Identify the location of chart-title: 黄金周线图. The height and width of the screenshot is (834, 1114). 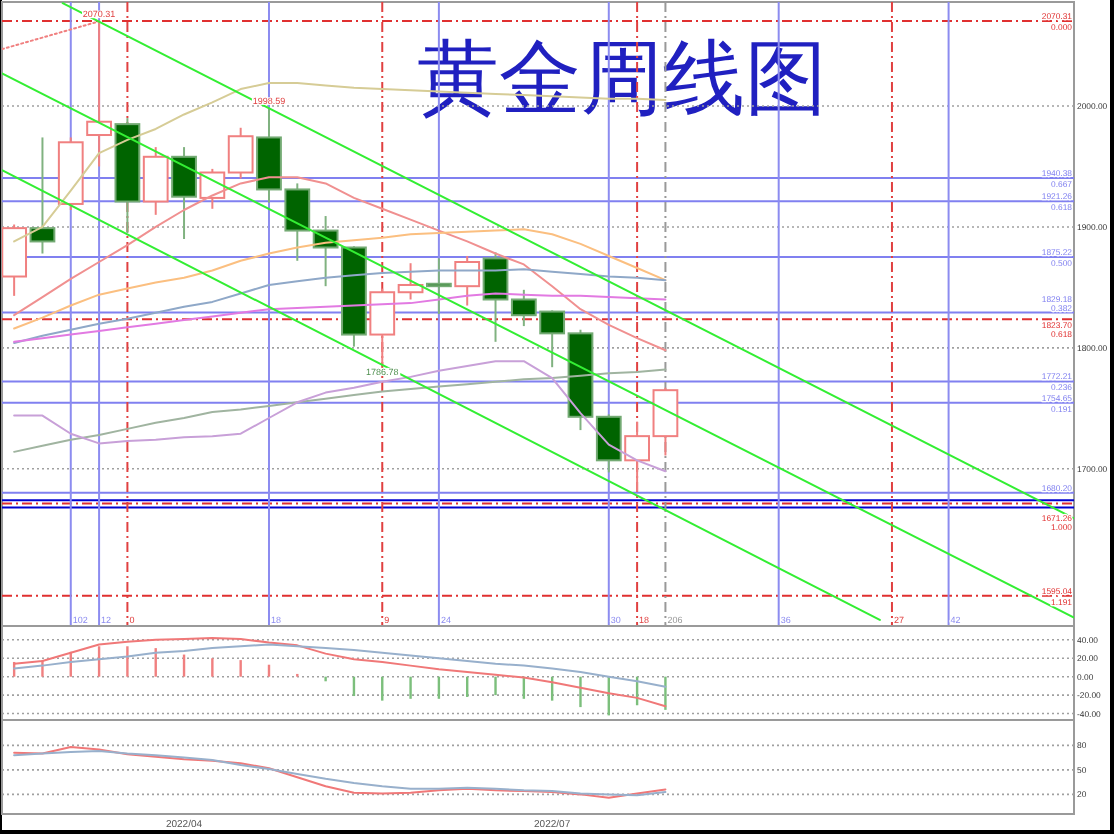
(621, 78).